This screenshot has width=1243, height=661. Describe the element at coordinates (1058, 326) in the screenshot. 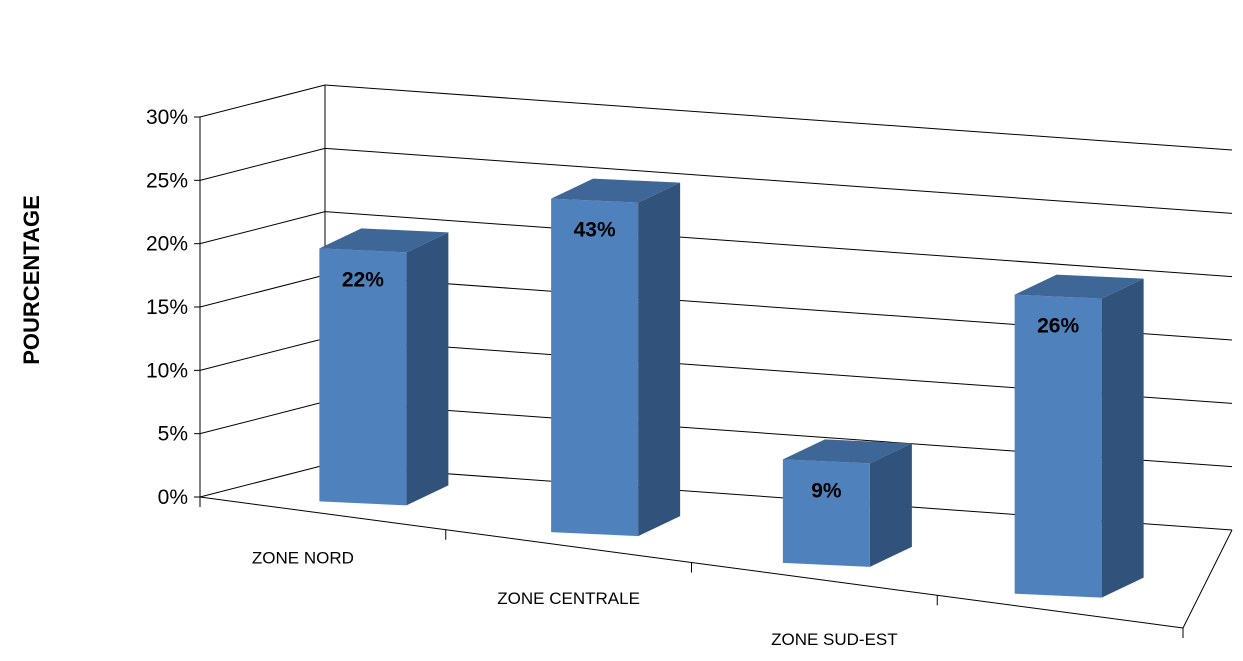

I see `data-label: 26%` at that location.